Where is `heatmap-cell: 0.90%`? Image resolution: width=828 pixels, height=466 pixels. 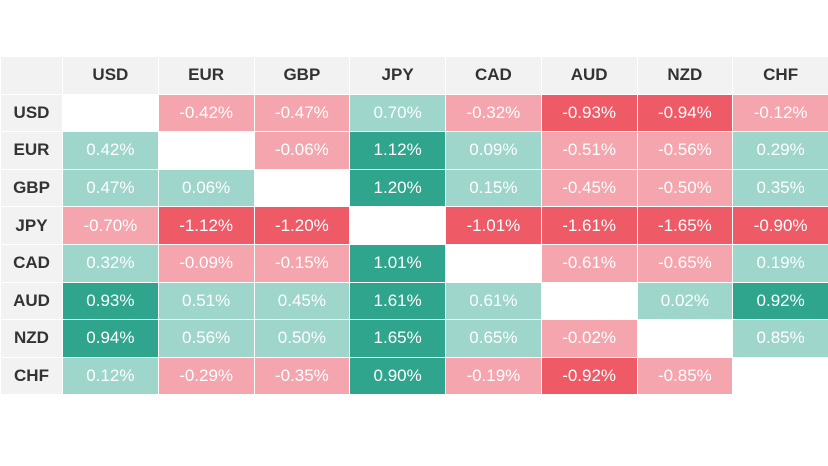 heatmap-cell: 0.90% is located at coordinates (397, 376).